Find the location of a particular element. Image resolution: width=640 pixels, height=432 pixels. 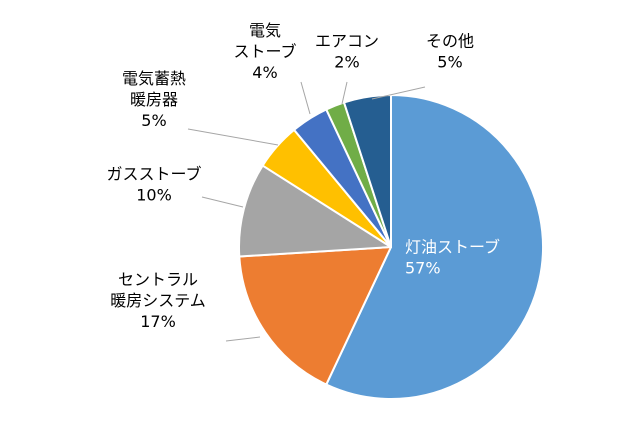

slice-value-label: 10% is located at coordinates (154, 195).